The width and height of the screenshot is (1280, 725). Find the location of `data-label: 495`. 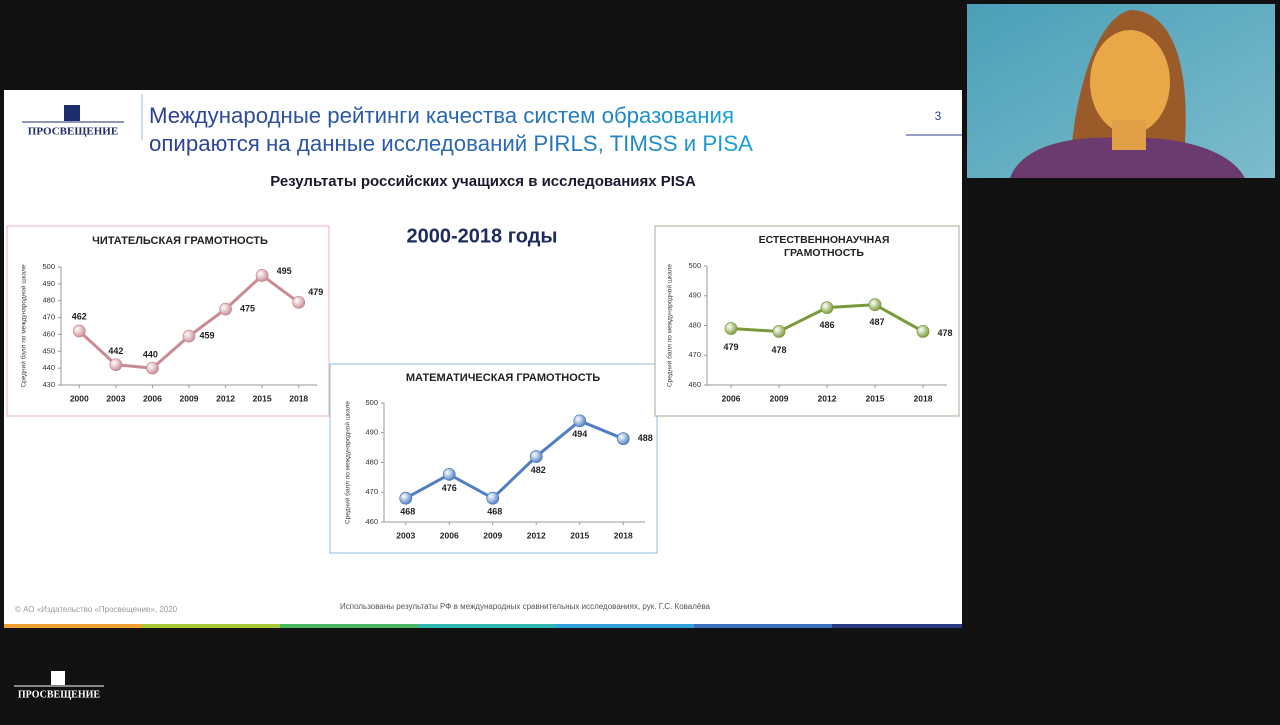

data-label: 495 is located at coordinates (284, 271).